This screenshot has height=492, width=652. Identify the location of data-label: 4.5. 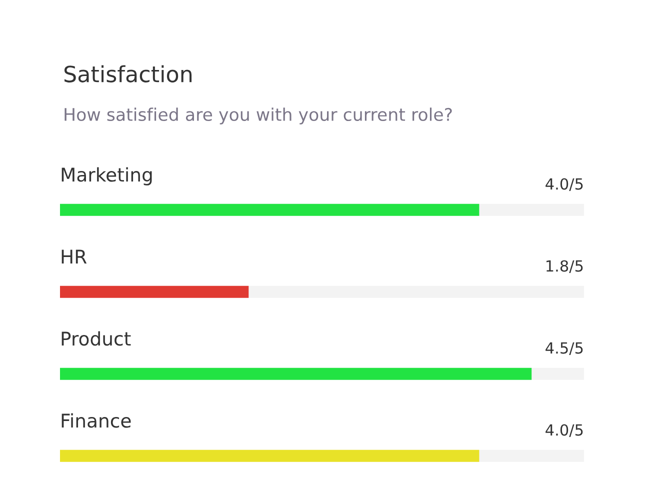
(557, 348).